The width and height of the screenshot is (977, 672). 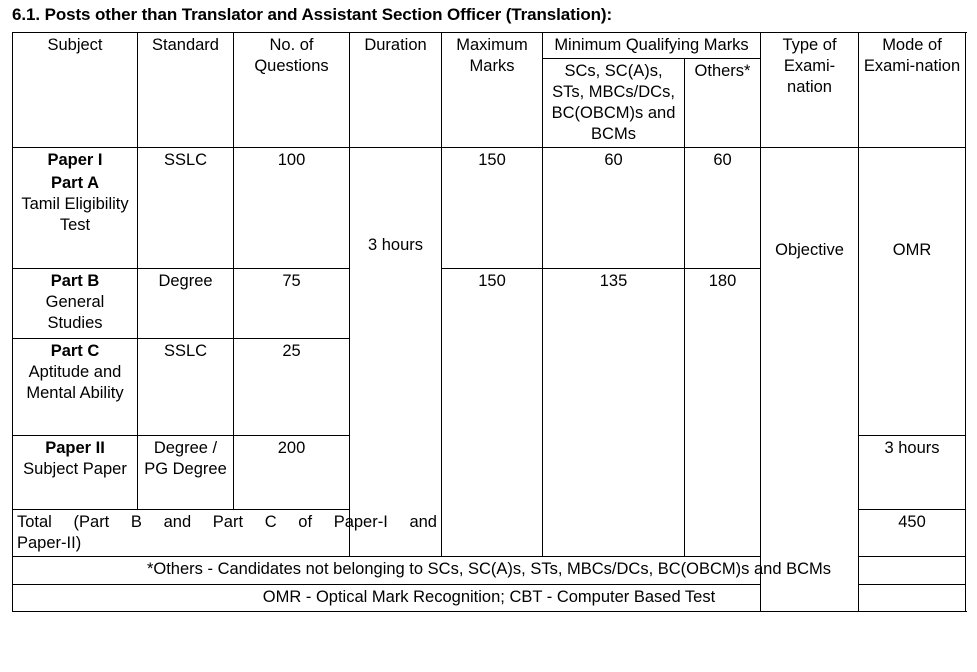 I want to click on cell-total-max-marks: 450, so click(x=912, y=532).